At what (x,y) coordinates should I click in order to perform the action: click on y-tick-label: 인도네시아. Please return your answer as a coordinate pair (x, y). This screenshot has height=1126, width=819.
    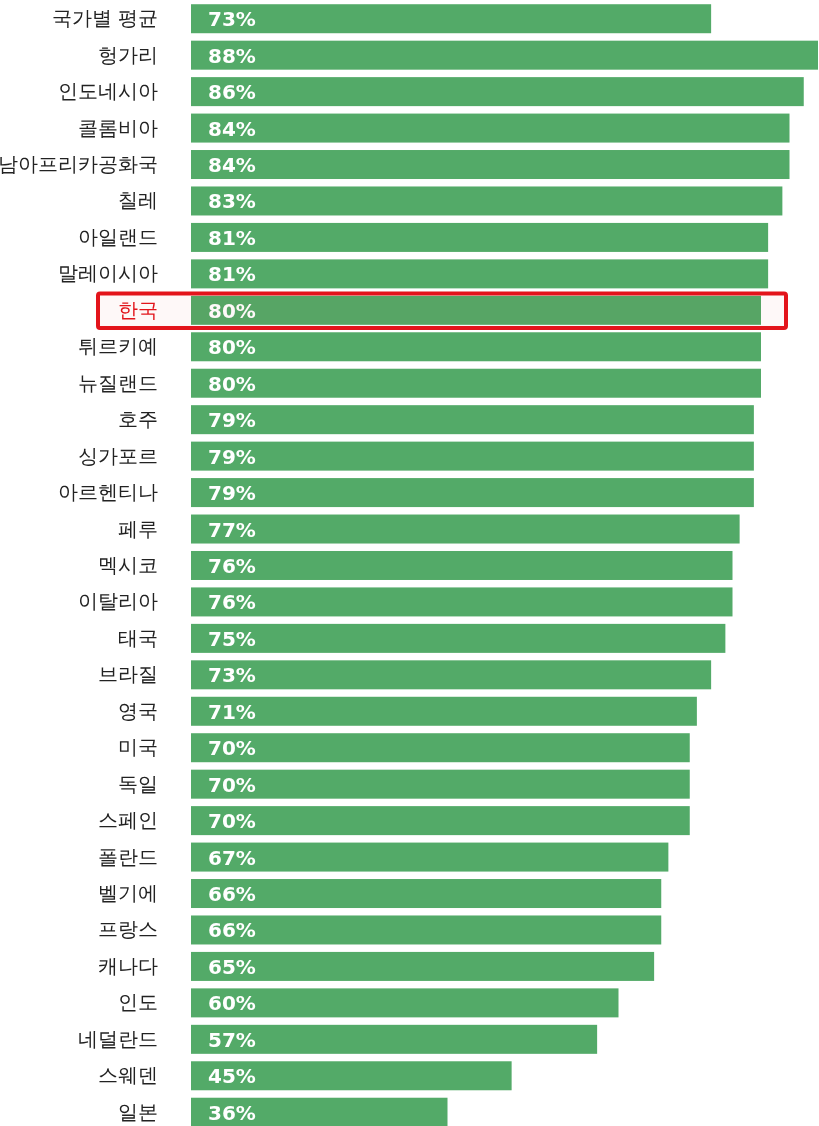
    Looking at the image, I should click on (108, 91).